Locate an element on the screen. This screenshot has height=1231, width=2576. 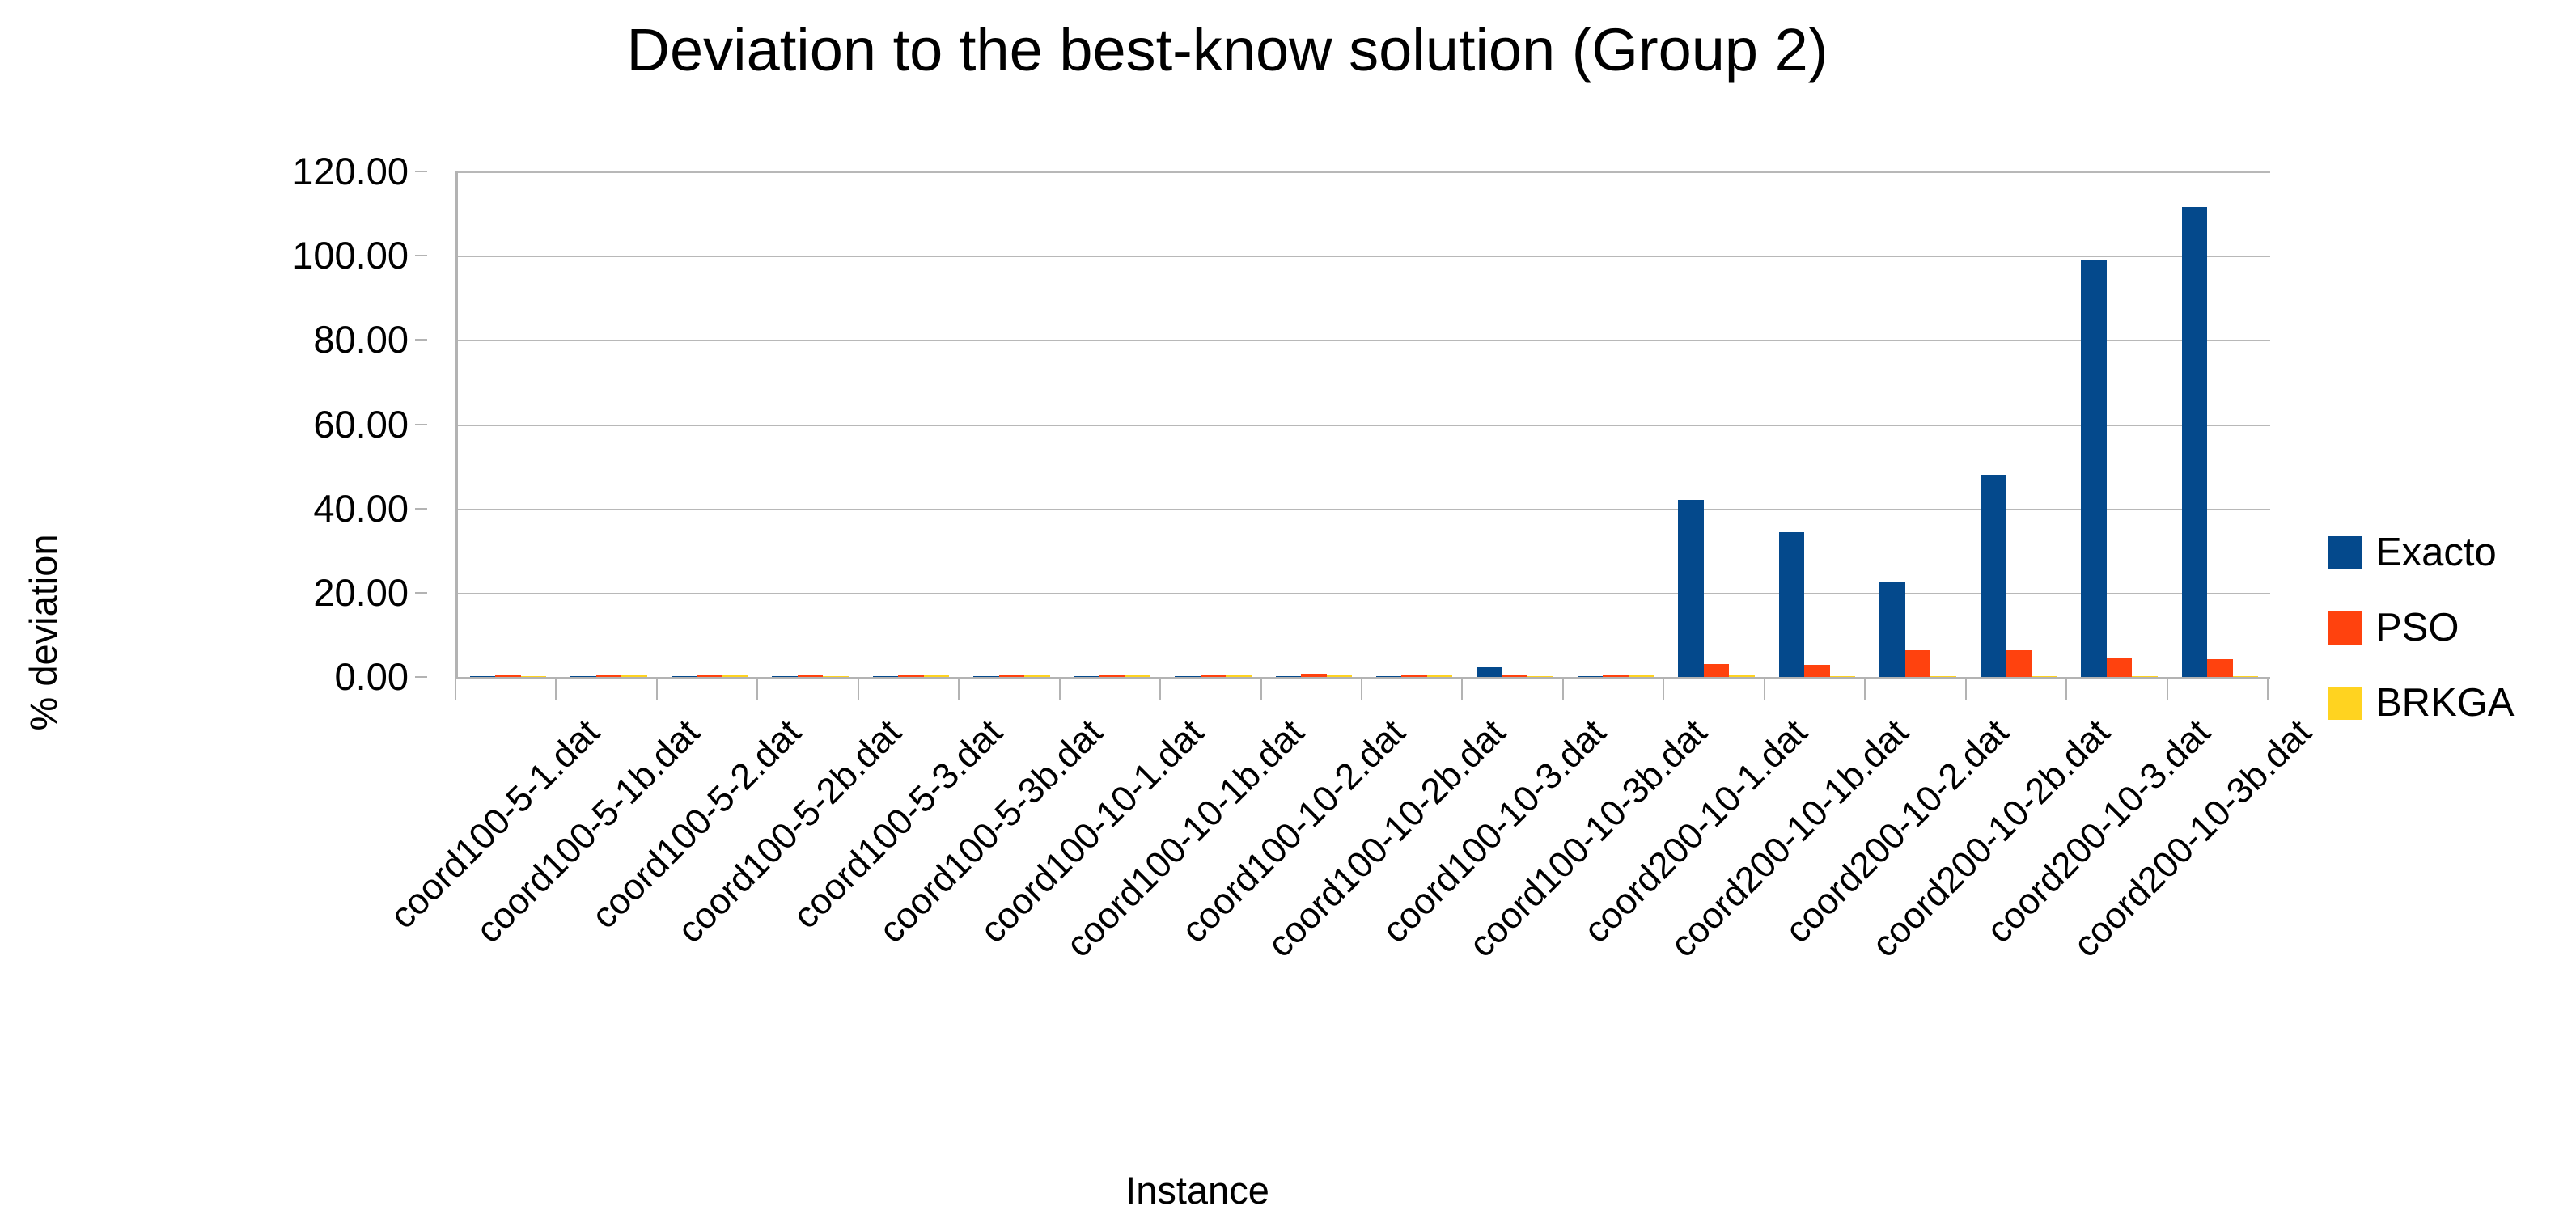
legend-item: PSO is located at coordinates (2393, 628).